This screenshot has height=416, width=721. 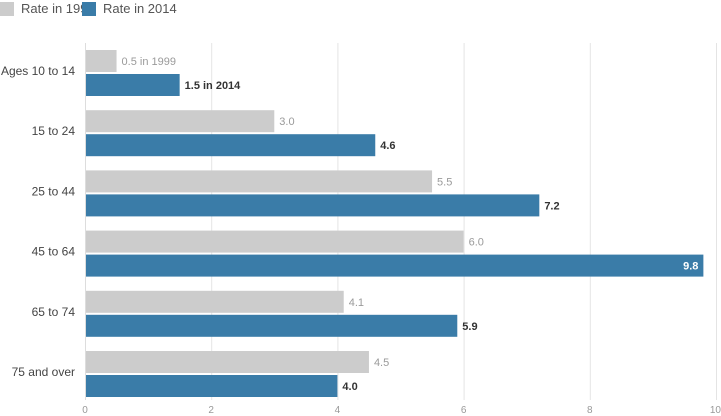 What do you see at coordinates (590, 410) in the screenshot?
I see `x-tick-label-8: 8` at bounding box center [590, 410].